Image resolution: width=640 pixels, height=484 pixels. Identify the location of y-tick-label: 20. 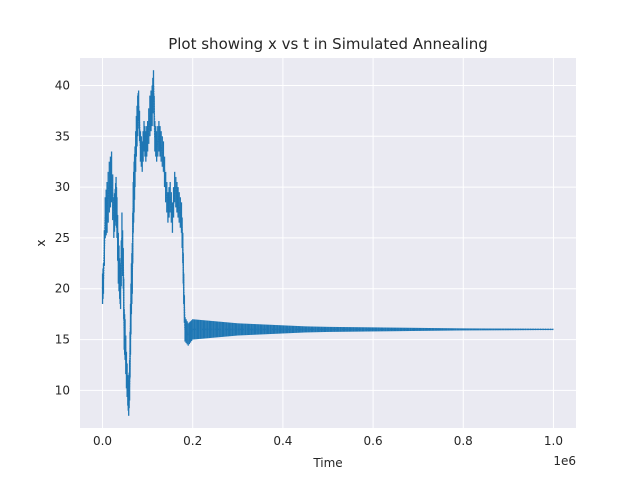
(62, 289).